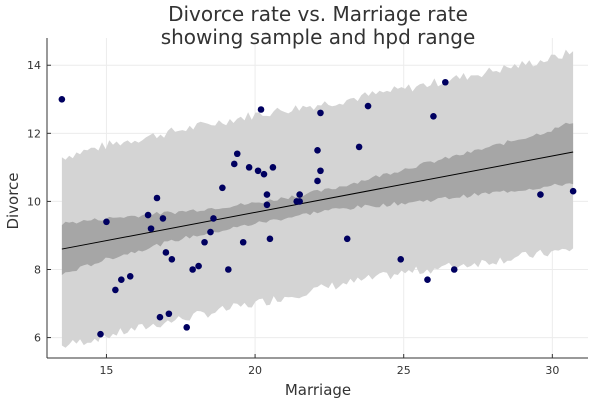  Describe the element at coordinates (404, 370) in the screenshot. I see `x-tick-label: 25` at that location.